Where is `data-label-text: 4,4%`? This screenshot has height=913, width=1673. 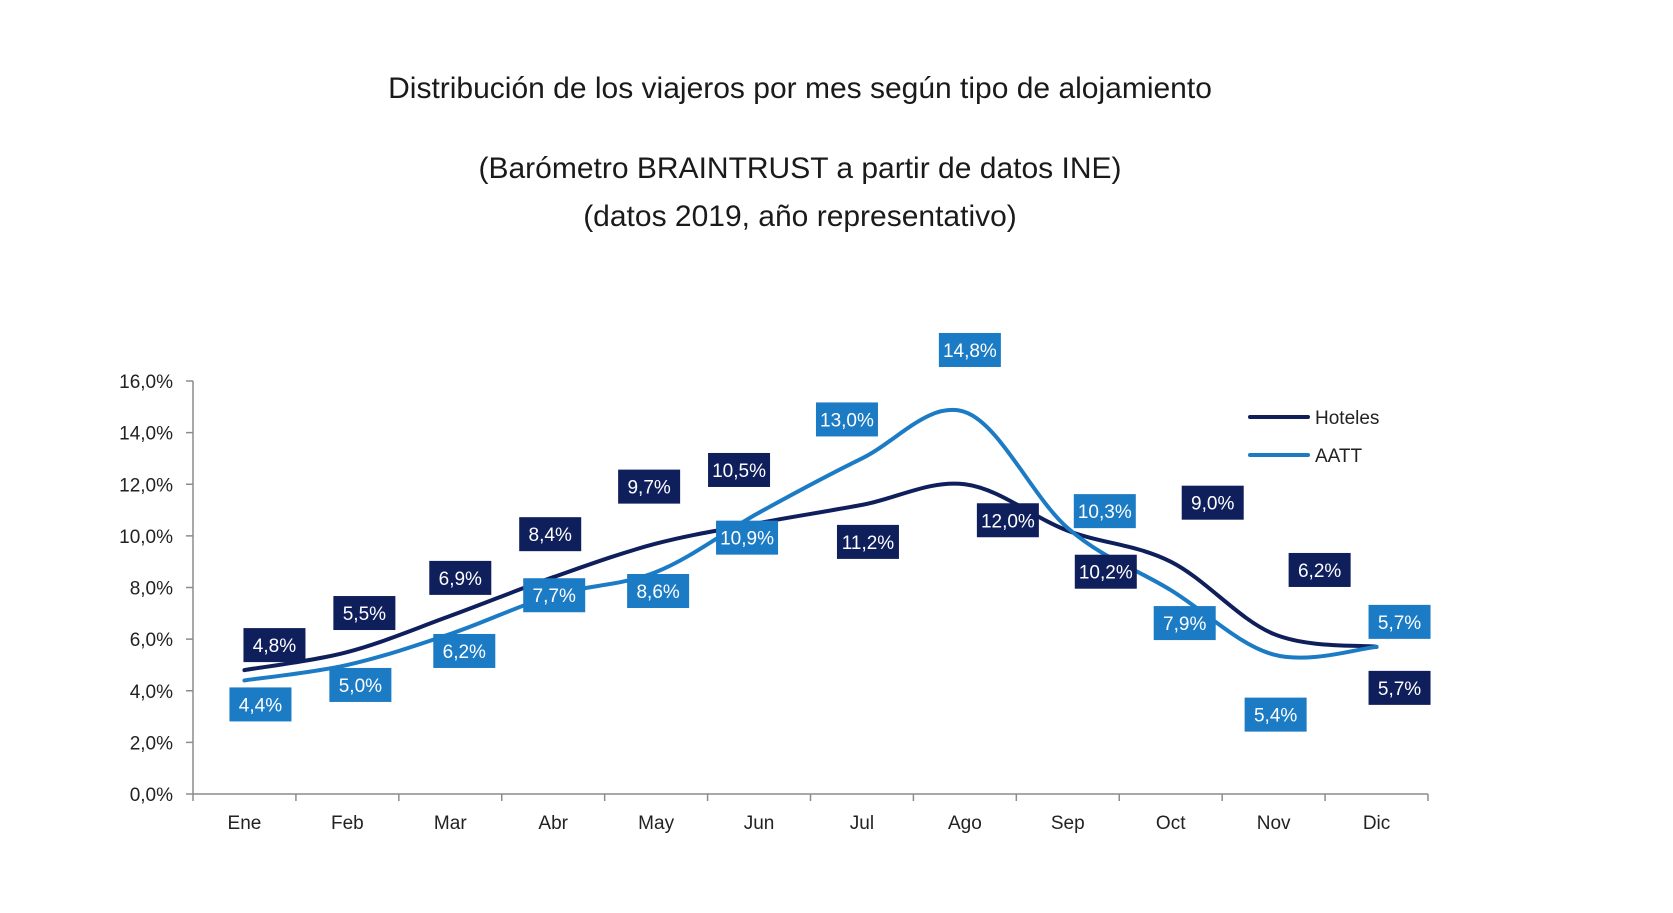 data-label-text: 4,4% is located at coordinates (260, 705).